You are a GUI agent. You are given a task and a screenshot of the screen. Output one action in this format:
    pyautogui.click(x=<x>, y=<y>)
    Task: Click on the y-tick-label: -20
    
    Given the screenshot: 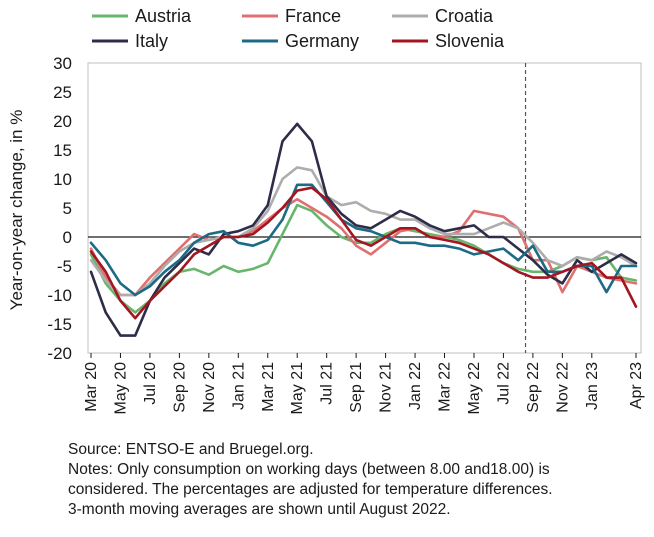 What is the action you would take?
    pyautogui.click(x=59, y=353)
    